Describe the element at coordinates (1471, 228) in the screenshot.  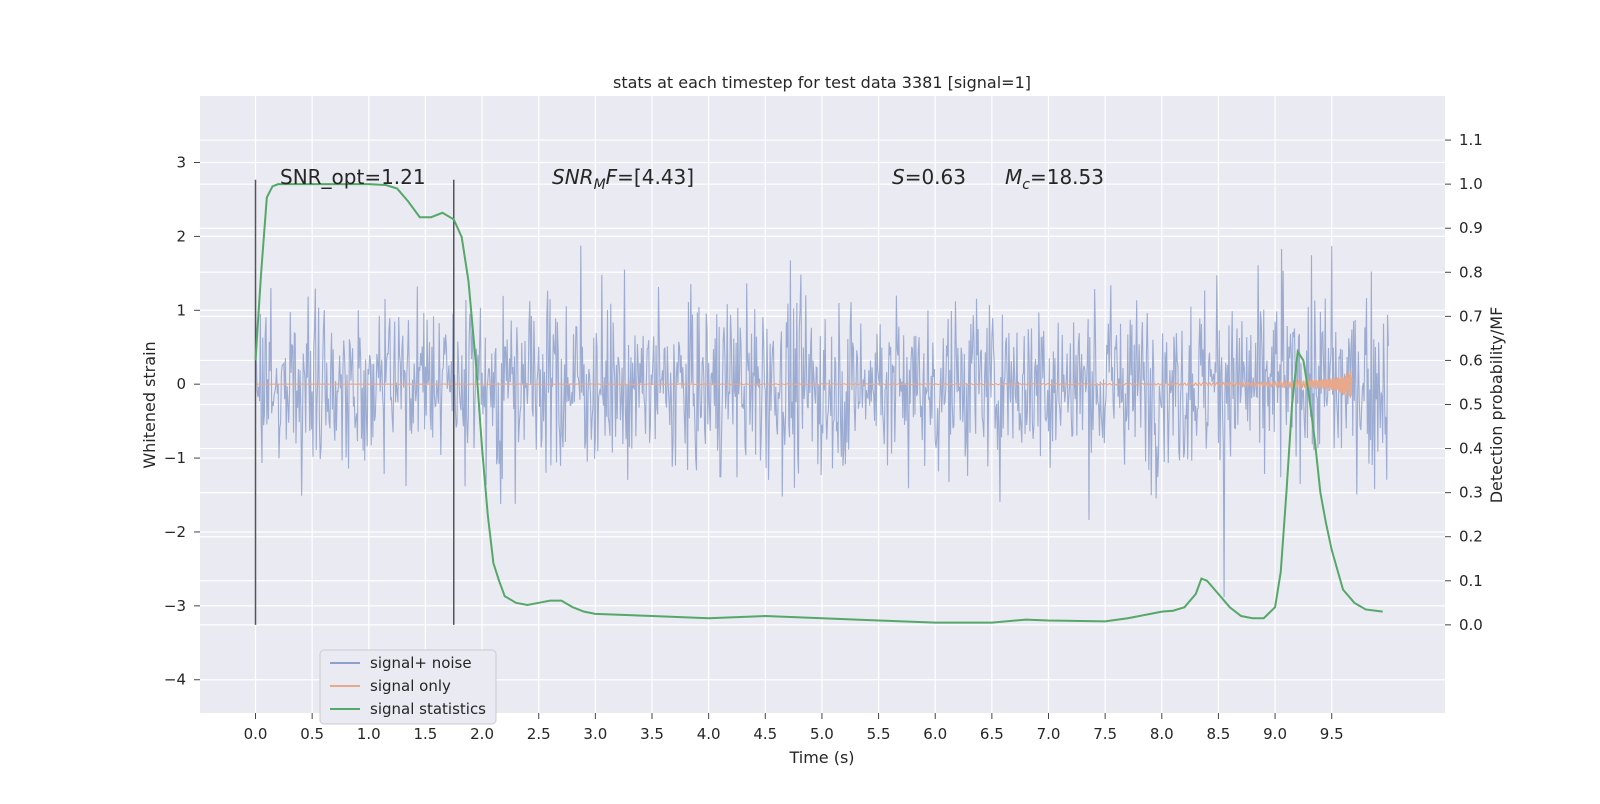
I see `y-right-tick-label: 0.9` at that location.